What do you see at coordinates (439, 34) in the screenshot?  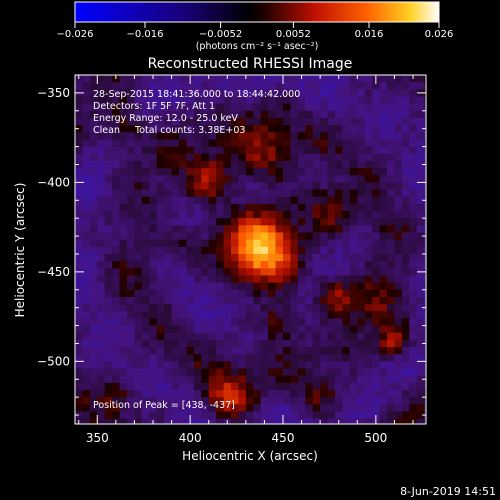 I see `colorbar-tick-label: 0.026` at bounding box center [439, 34].